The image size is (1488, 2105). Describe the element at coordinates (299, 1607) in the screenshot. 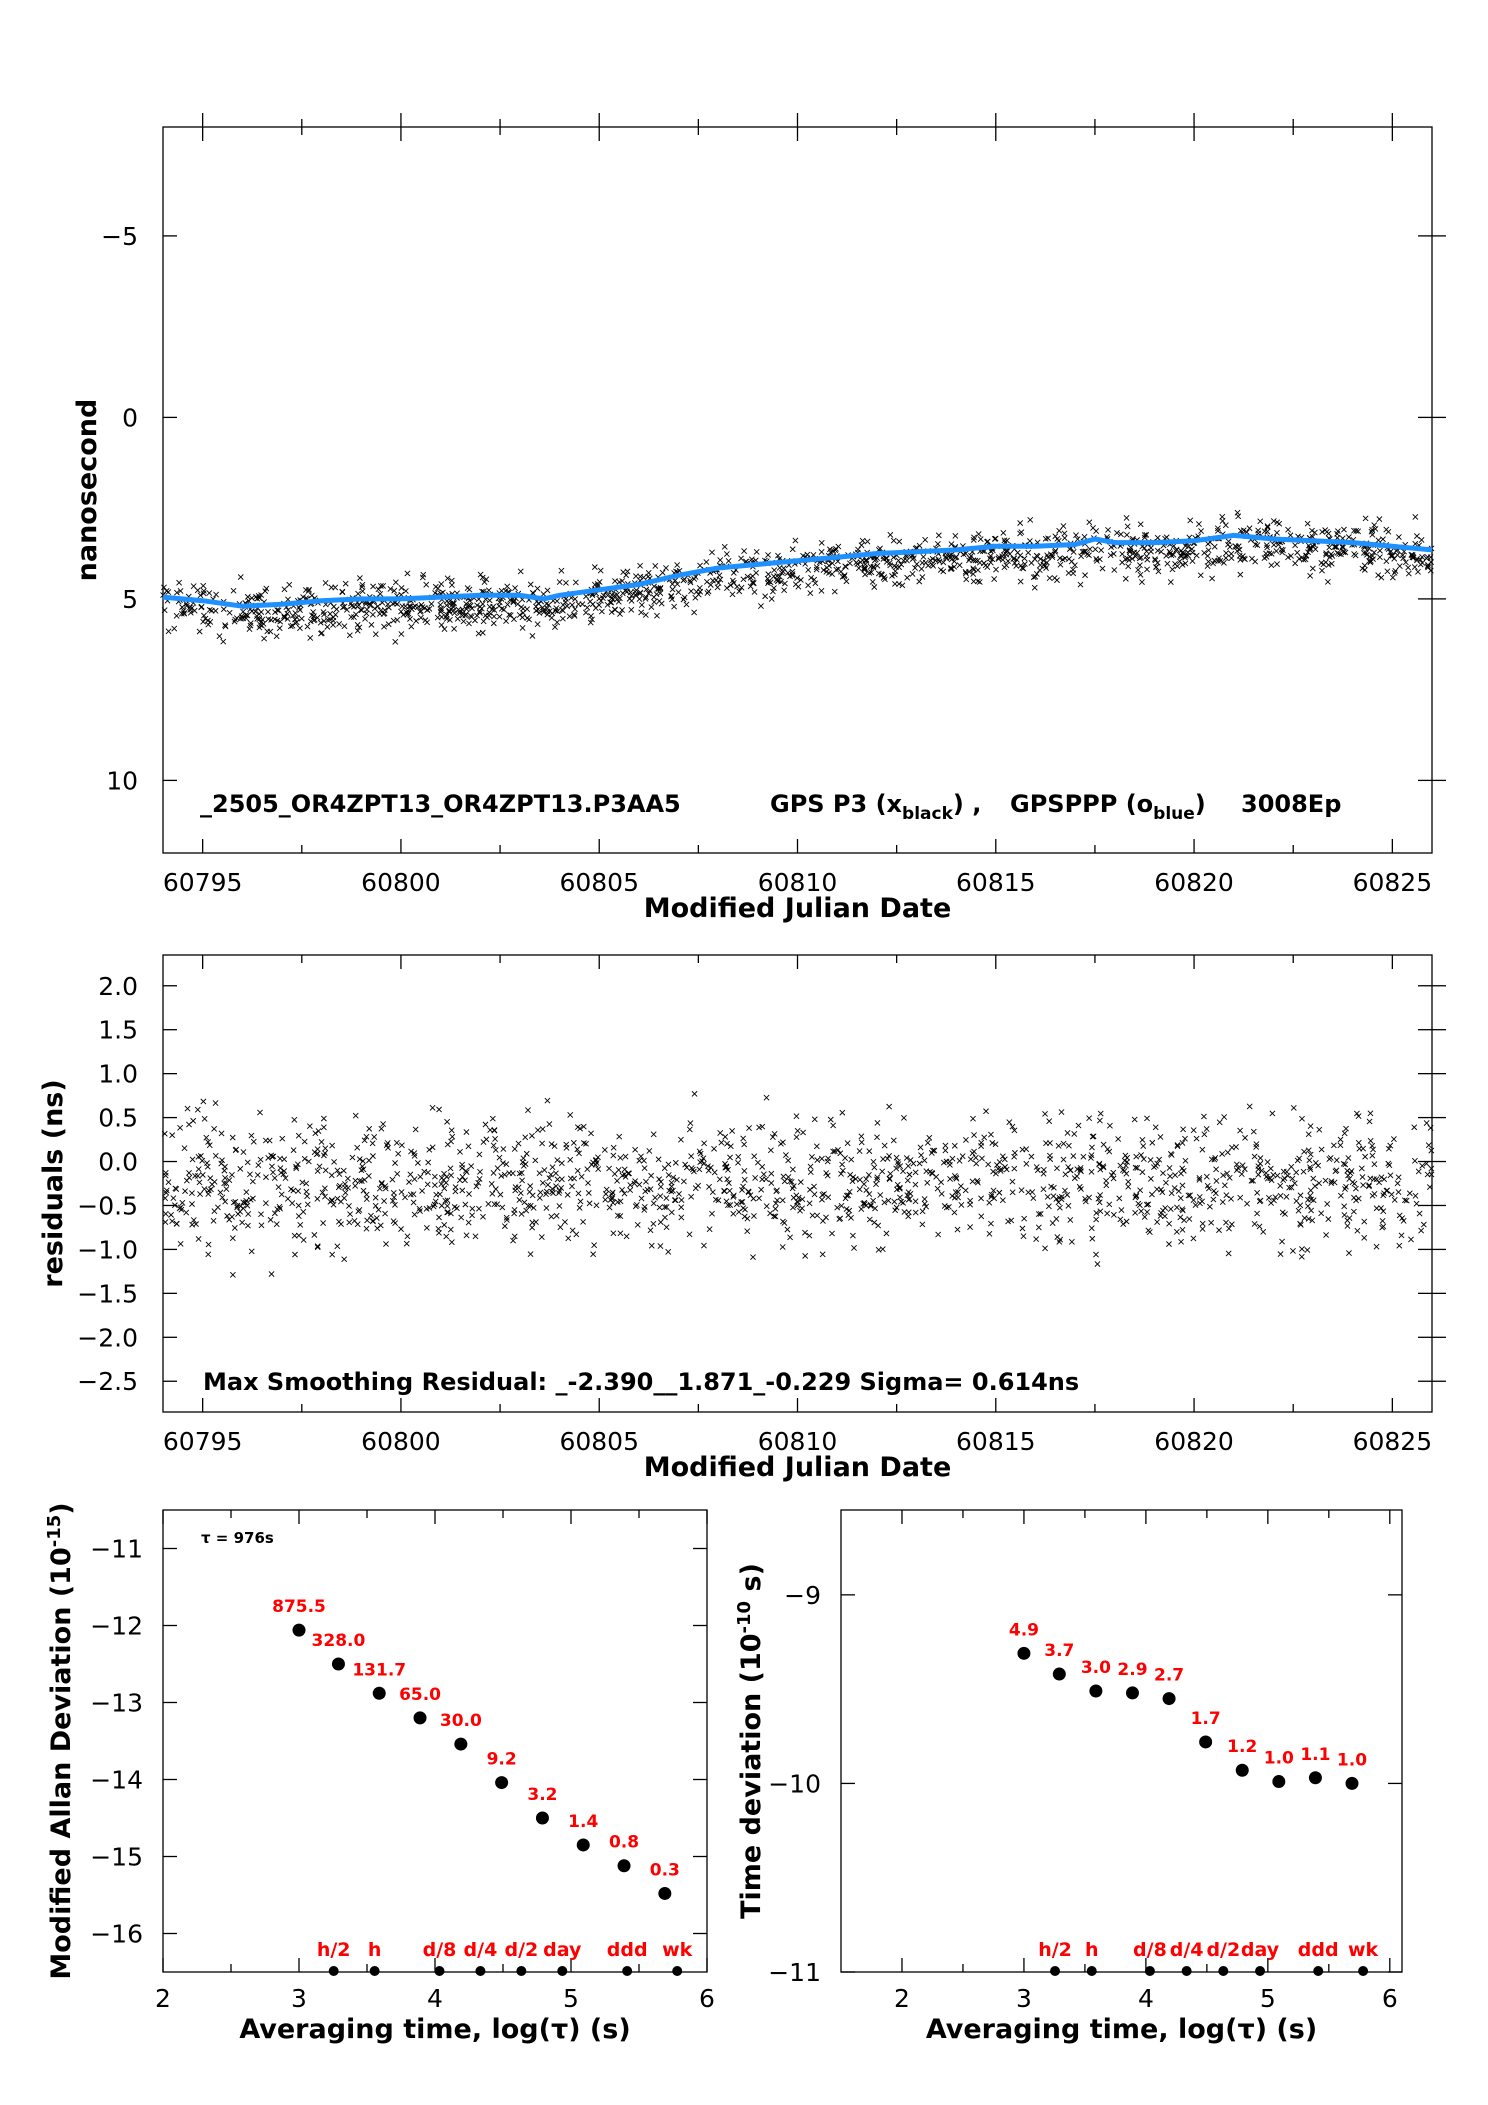

I see `deviation-label: 875.5` at that location.